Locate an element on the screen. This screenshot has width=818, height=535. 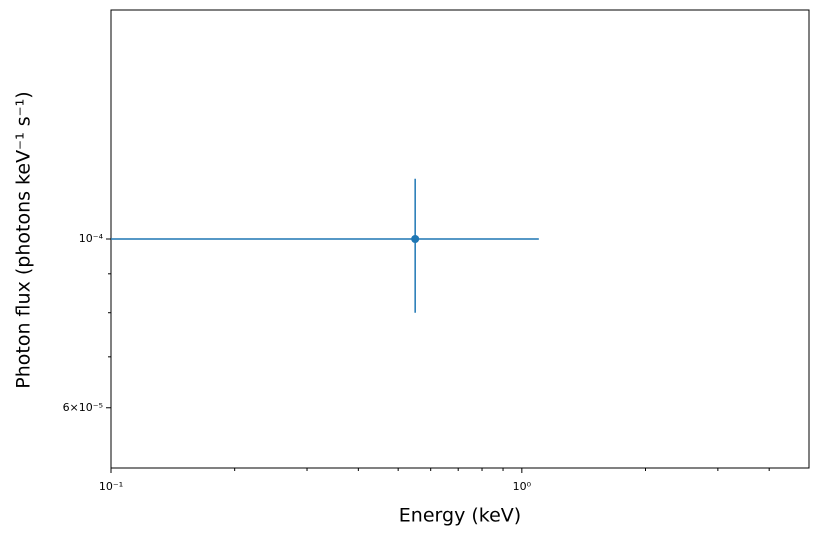
y-tick-label: 6×10⁻⁵ is located at coordinates (83, 407).